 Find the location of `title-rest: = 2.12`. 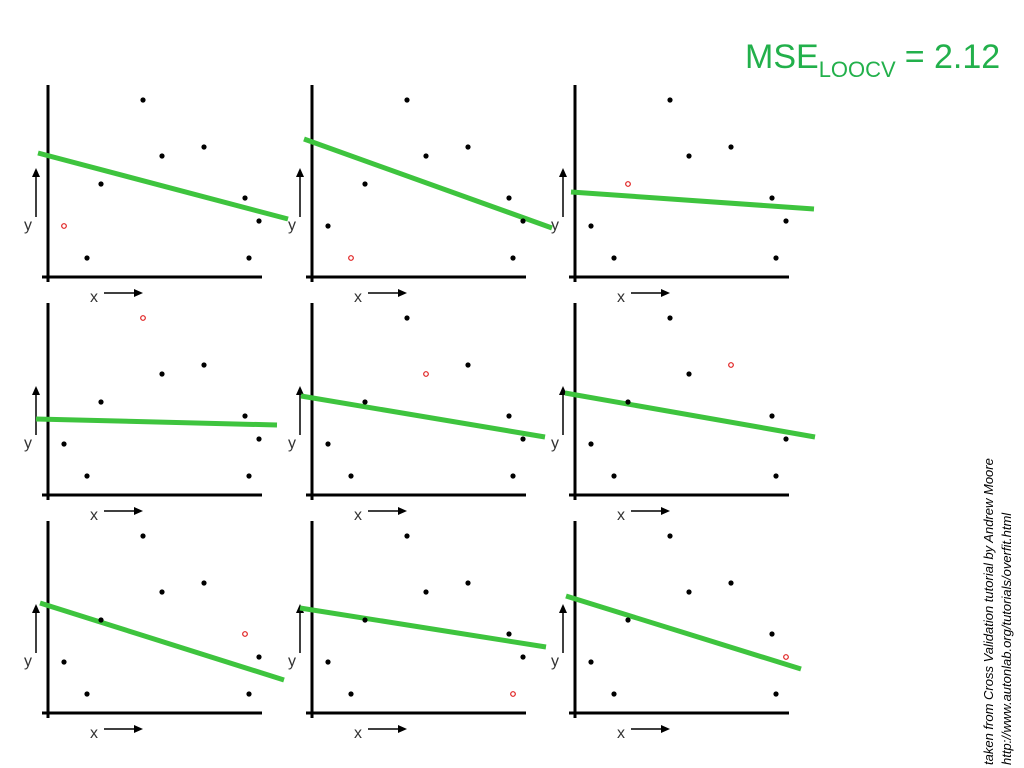

title-rest: = 2.12 is located at coordinates (952, 57).